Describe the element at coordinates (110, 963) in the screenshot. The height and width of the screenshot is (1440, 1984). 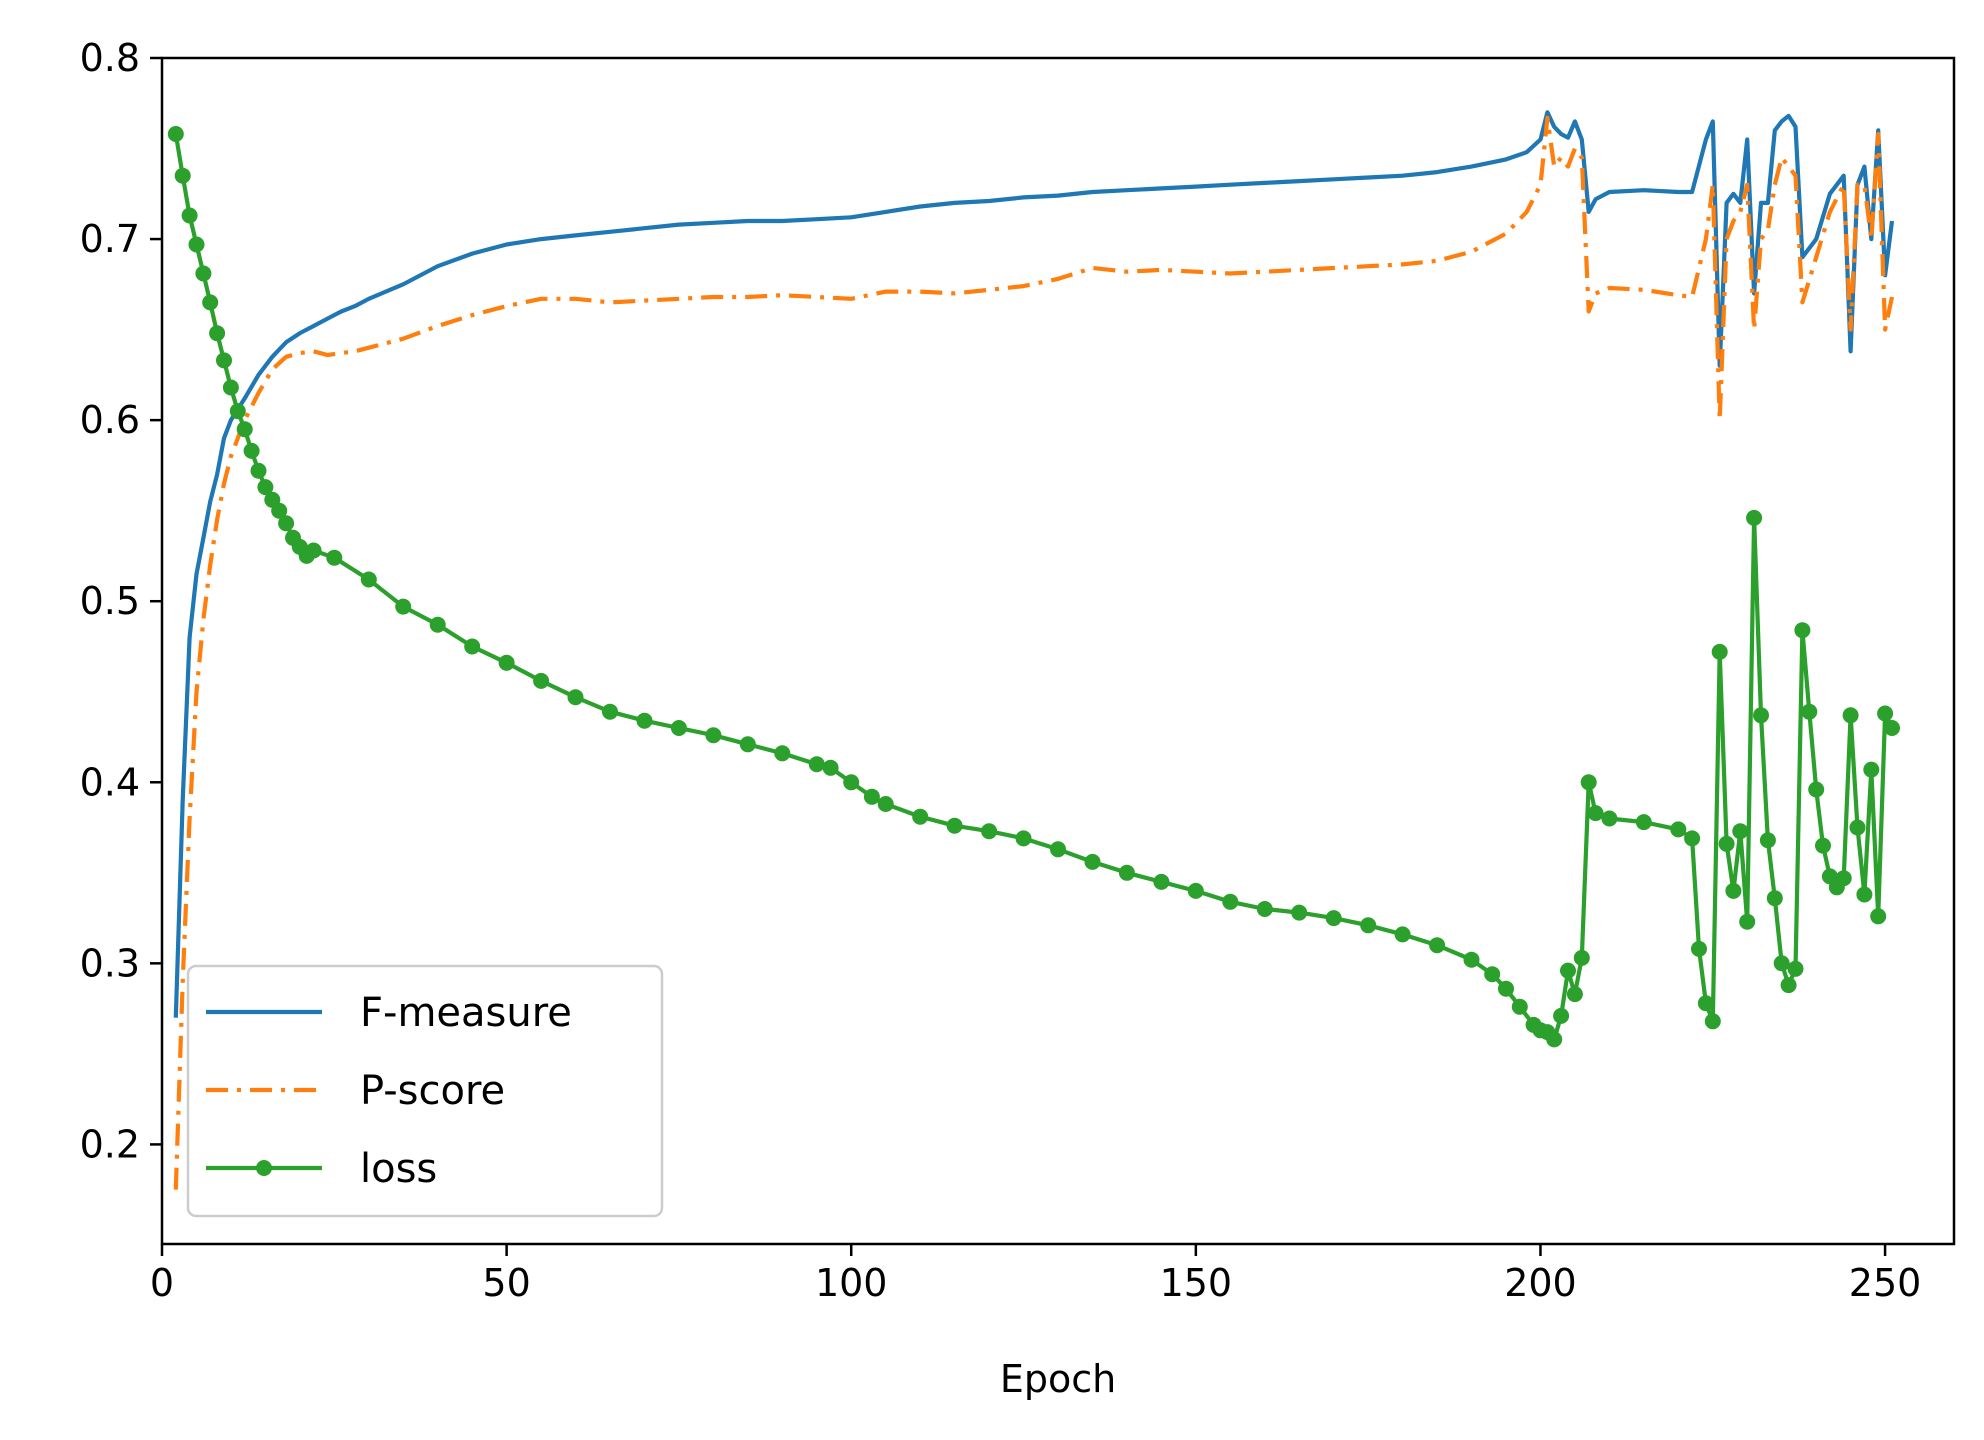
I see `y-tick-label: 0.3` at that location.